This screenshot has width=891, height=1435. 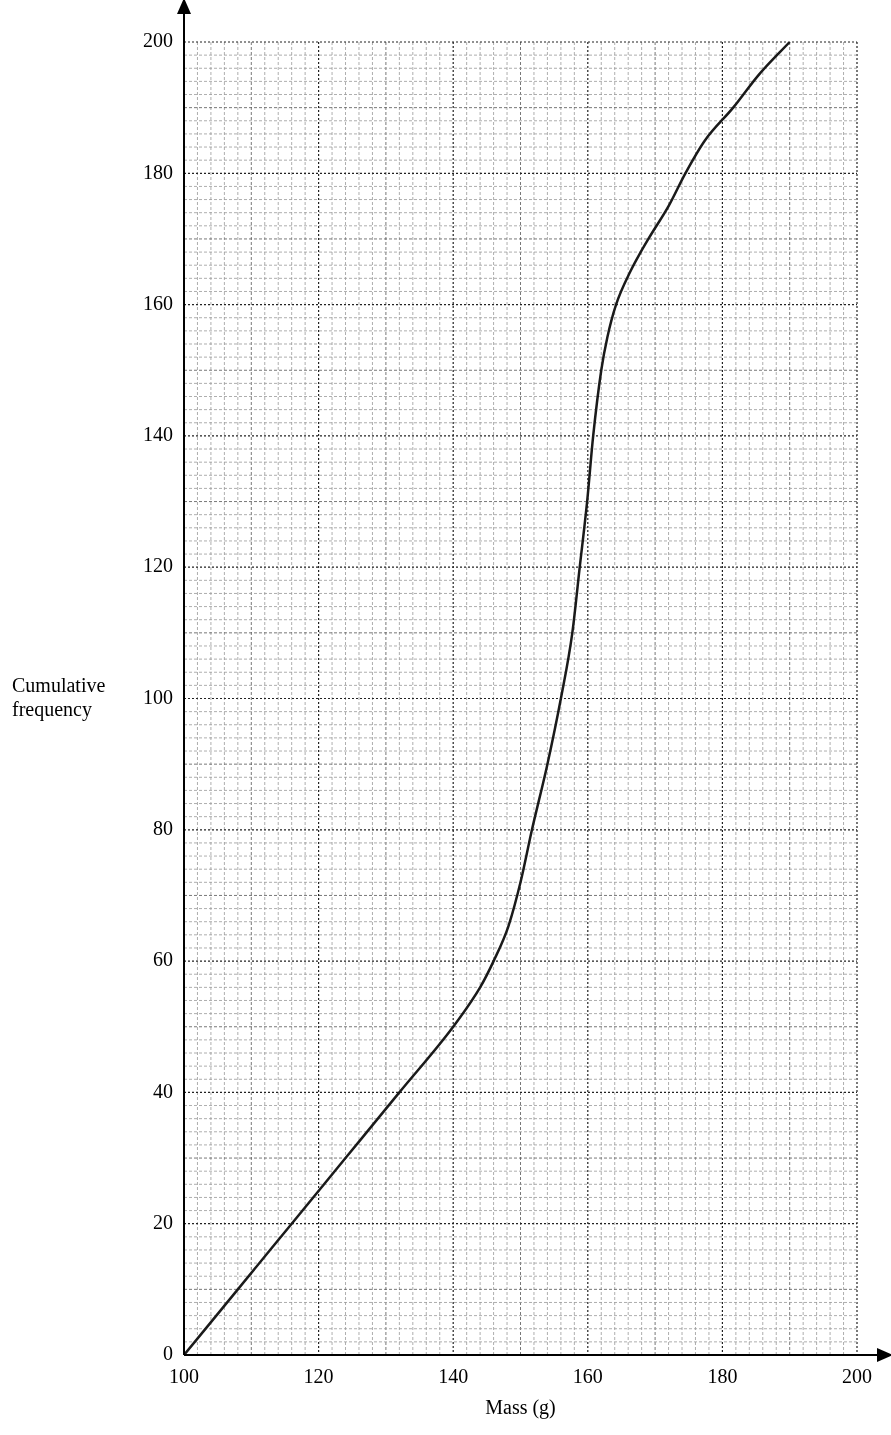 I want to click on y-tick-label: 180, so click(x=158, y=171).